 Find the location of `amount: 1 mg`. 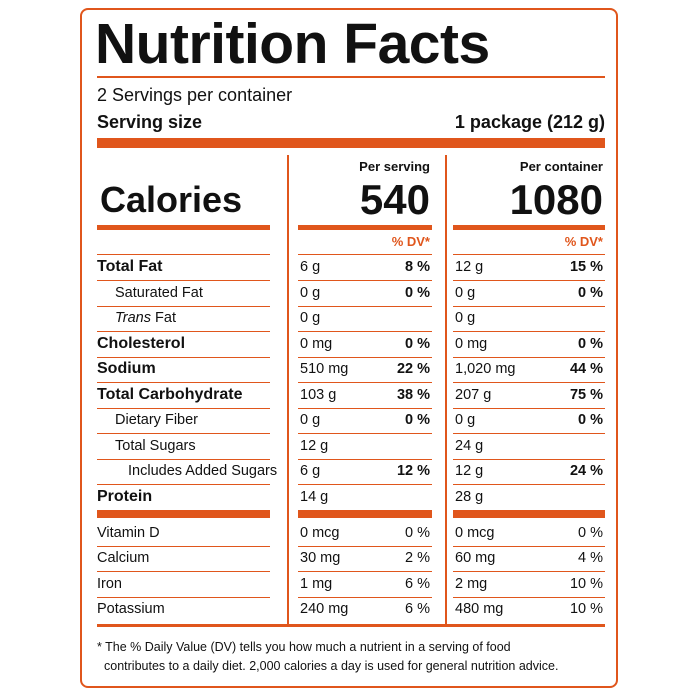

amount: 1 mg is located at coordinates (316, 583).